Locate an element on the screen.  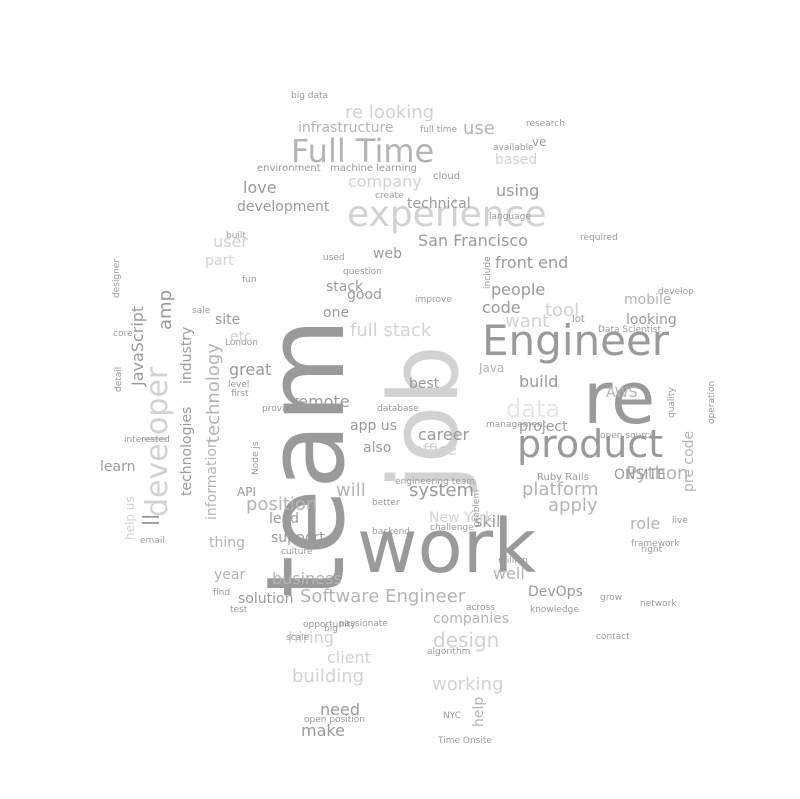
word-re-looking: re looking is located at coordinates (390, 112).